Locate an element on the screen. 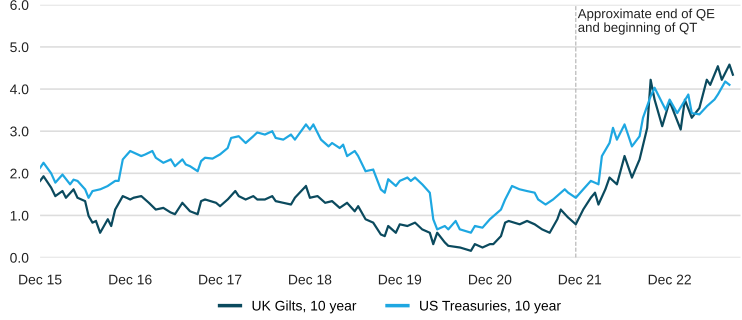 The width and height of the screenshot is (742, 320). x-tick-label: Dec 21 is located at coordinates (580, 279).